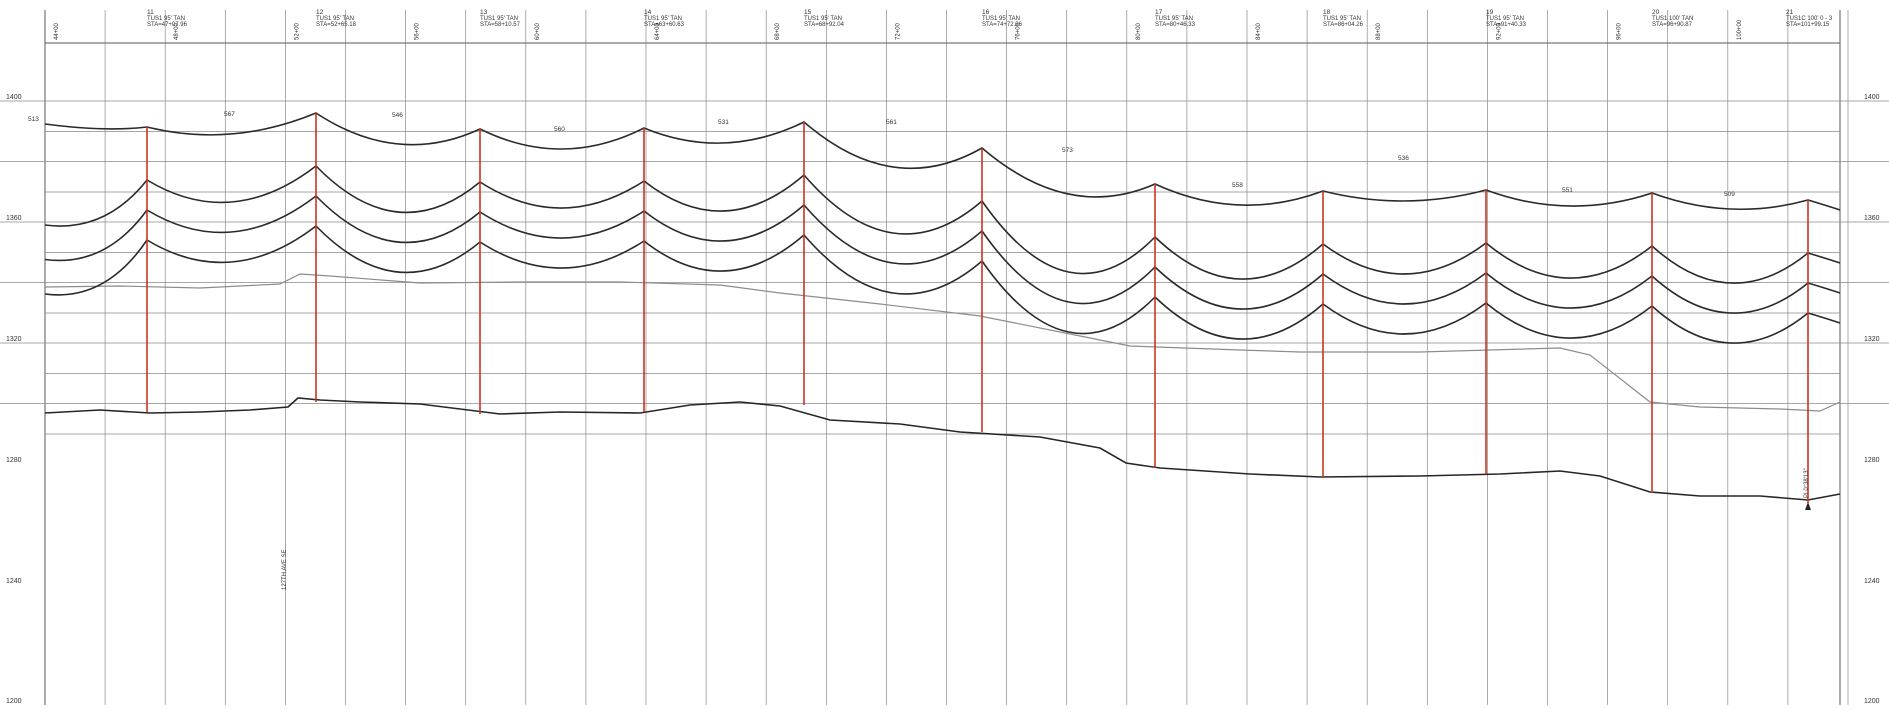 Image resolution: width=1889 pixels, height=710 pixels. What do you see at coordinates (1872, 460) in the screenshot?
I see `elevation-label-right: 1280` at bounding box center [1872, 460].